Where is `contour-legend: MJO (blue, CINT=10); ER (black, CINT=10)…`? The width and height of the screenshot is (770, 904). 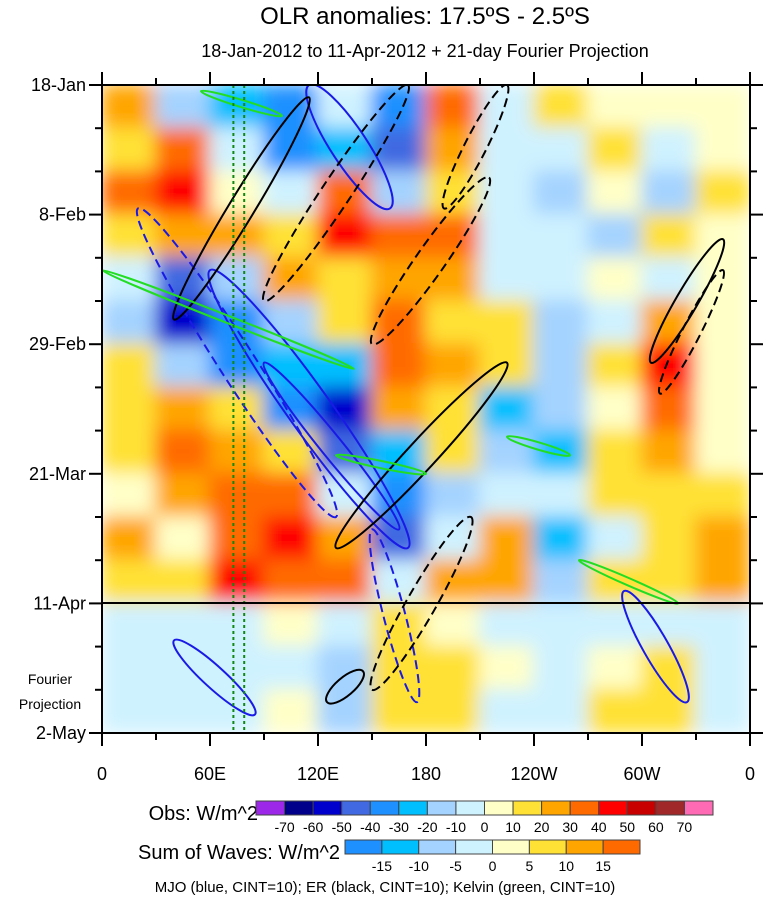
contour-legend: MJO (blue, CINT=10); ER (black, CINT=10)… is located at coordinates (385, 887).